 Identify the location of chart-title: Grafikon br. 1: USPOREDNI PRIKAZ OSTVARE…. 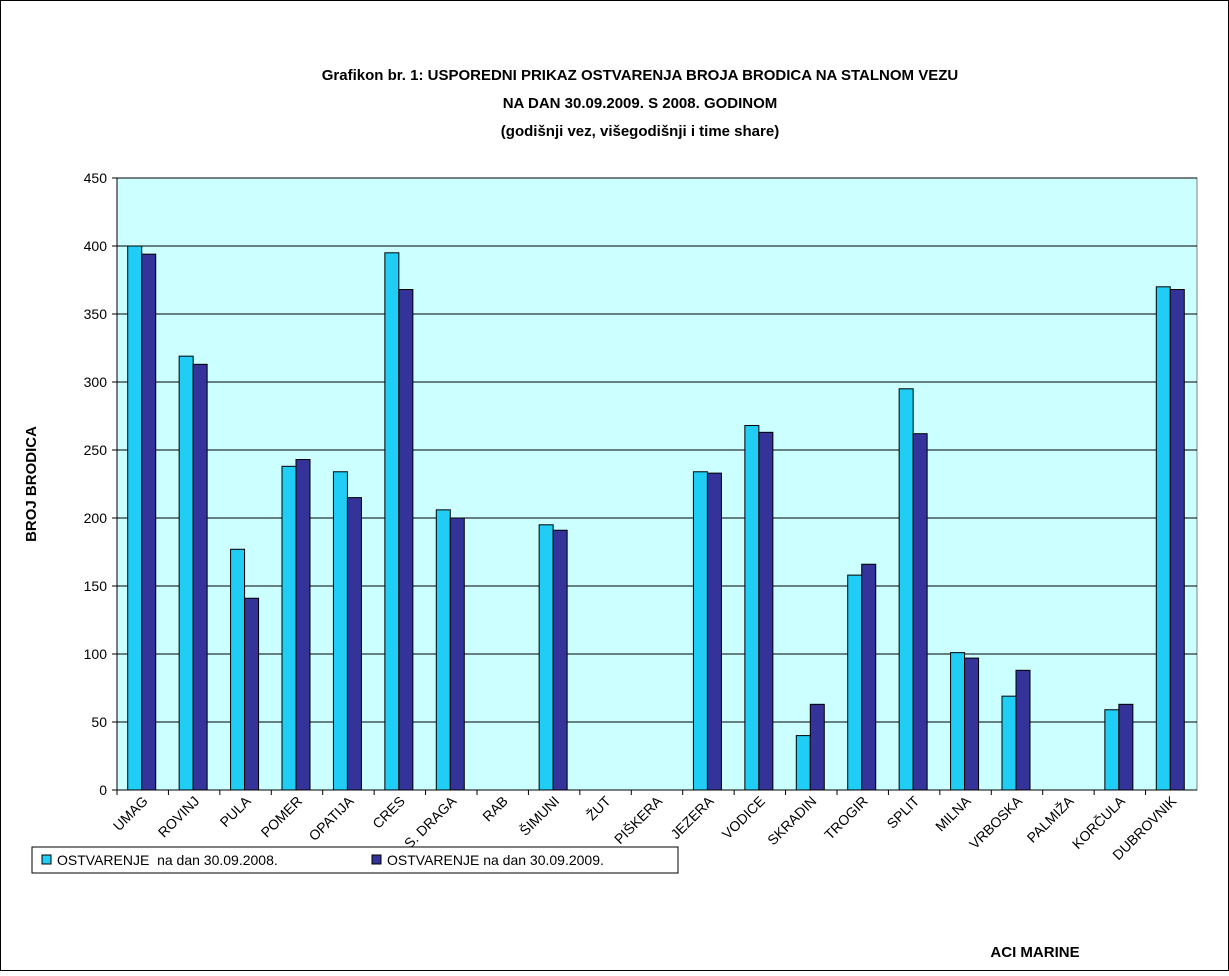
(640, 75).